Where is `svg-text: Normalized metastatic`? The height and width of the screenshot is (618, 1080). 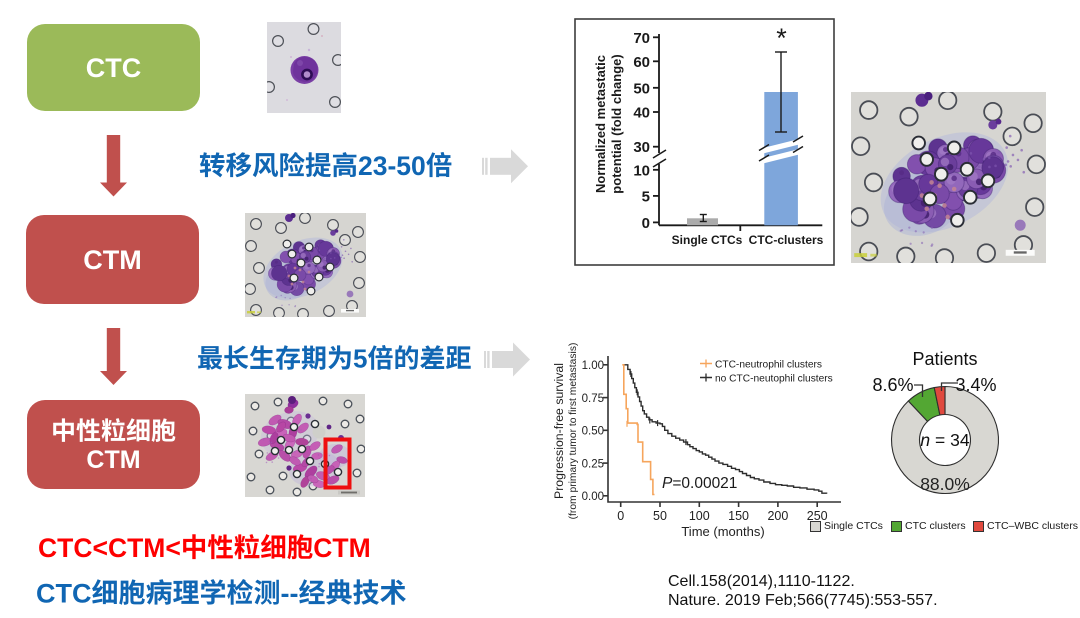 svg-text: Normalized metastatic is located at coordinates (600, 124).